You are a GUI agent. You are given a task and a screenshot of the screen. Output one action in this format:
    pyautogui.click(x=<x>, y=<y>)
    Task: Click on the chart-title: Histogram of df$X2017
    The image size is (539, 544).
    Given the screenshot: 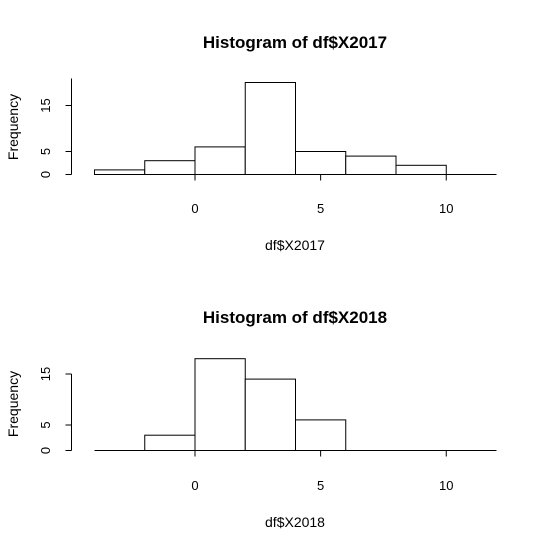 What is the action you would take?
    pyautogui.click(x=295, y=42)
    